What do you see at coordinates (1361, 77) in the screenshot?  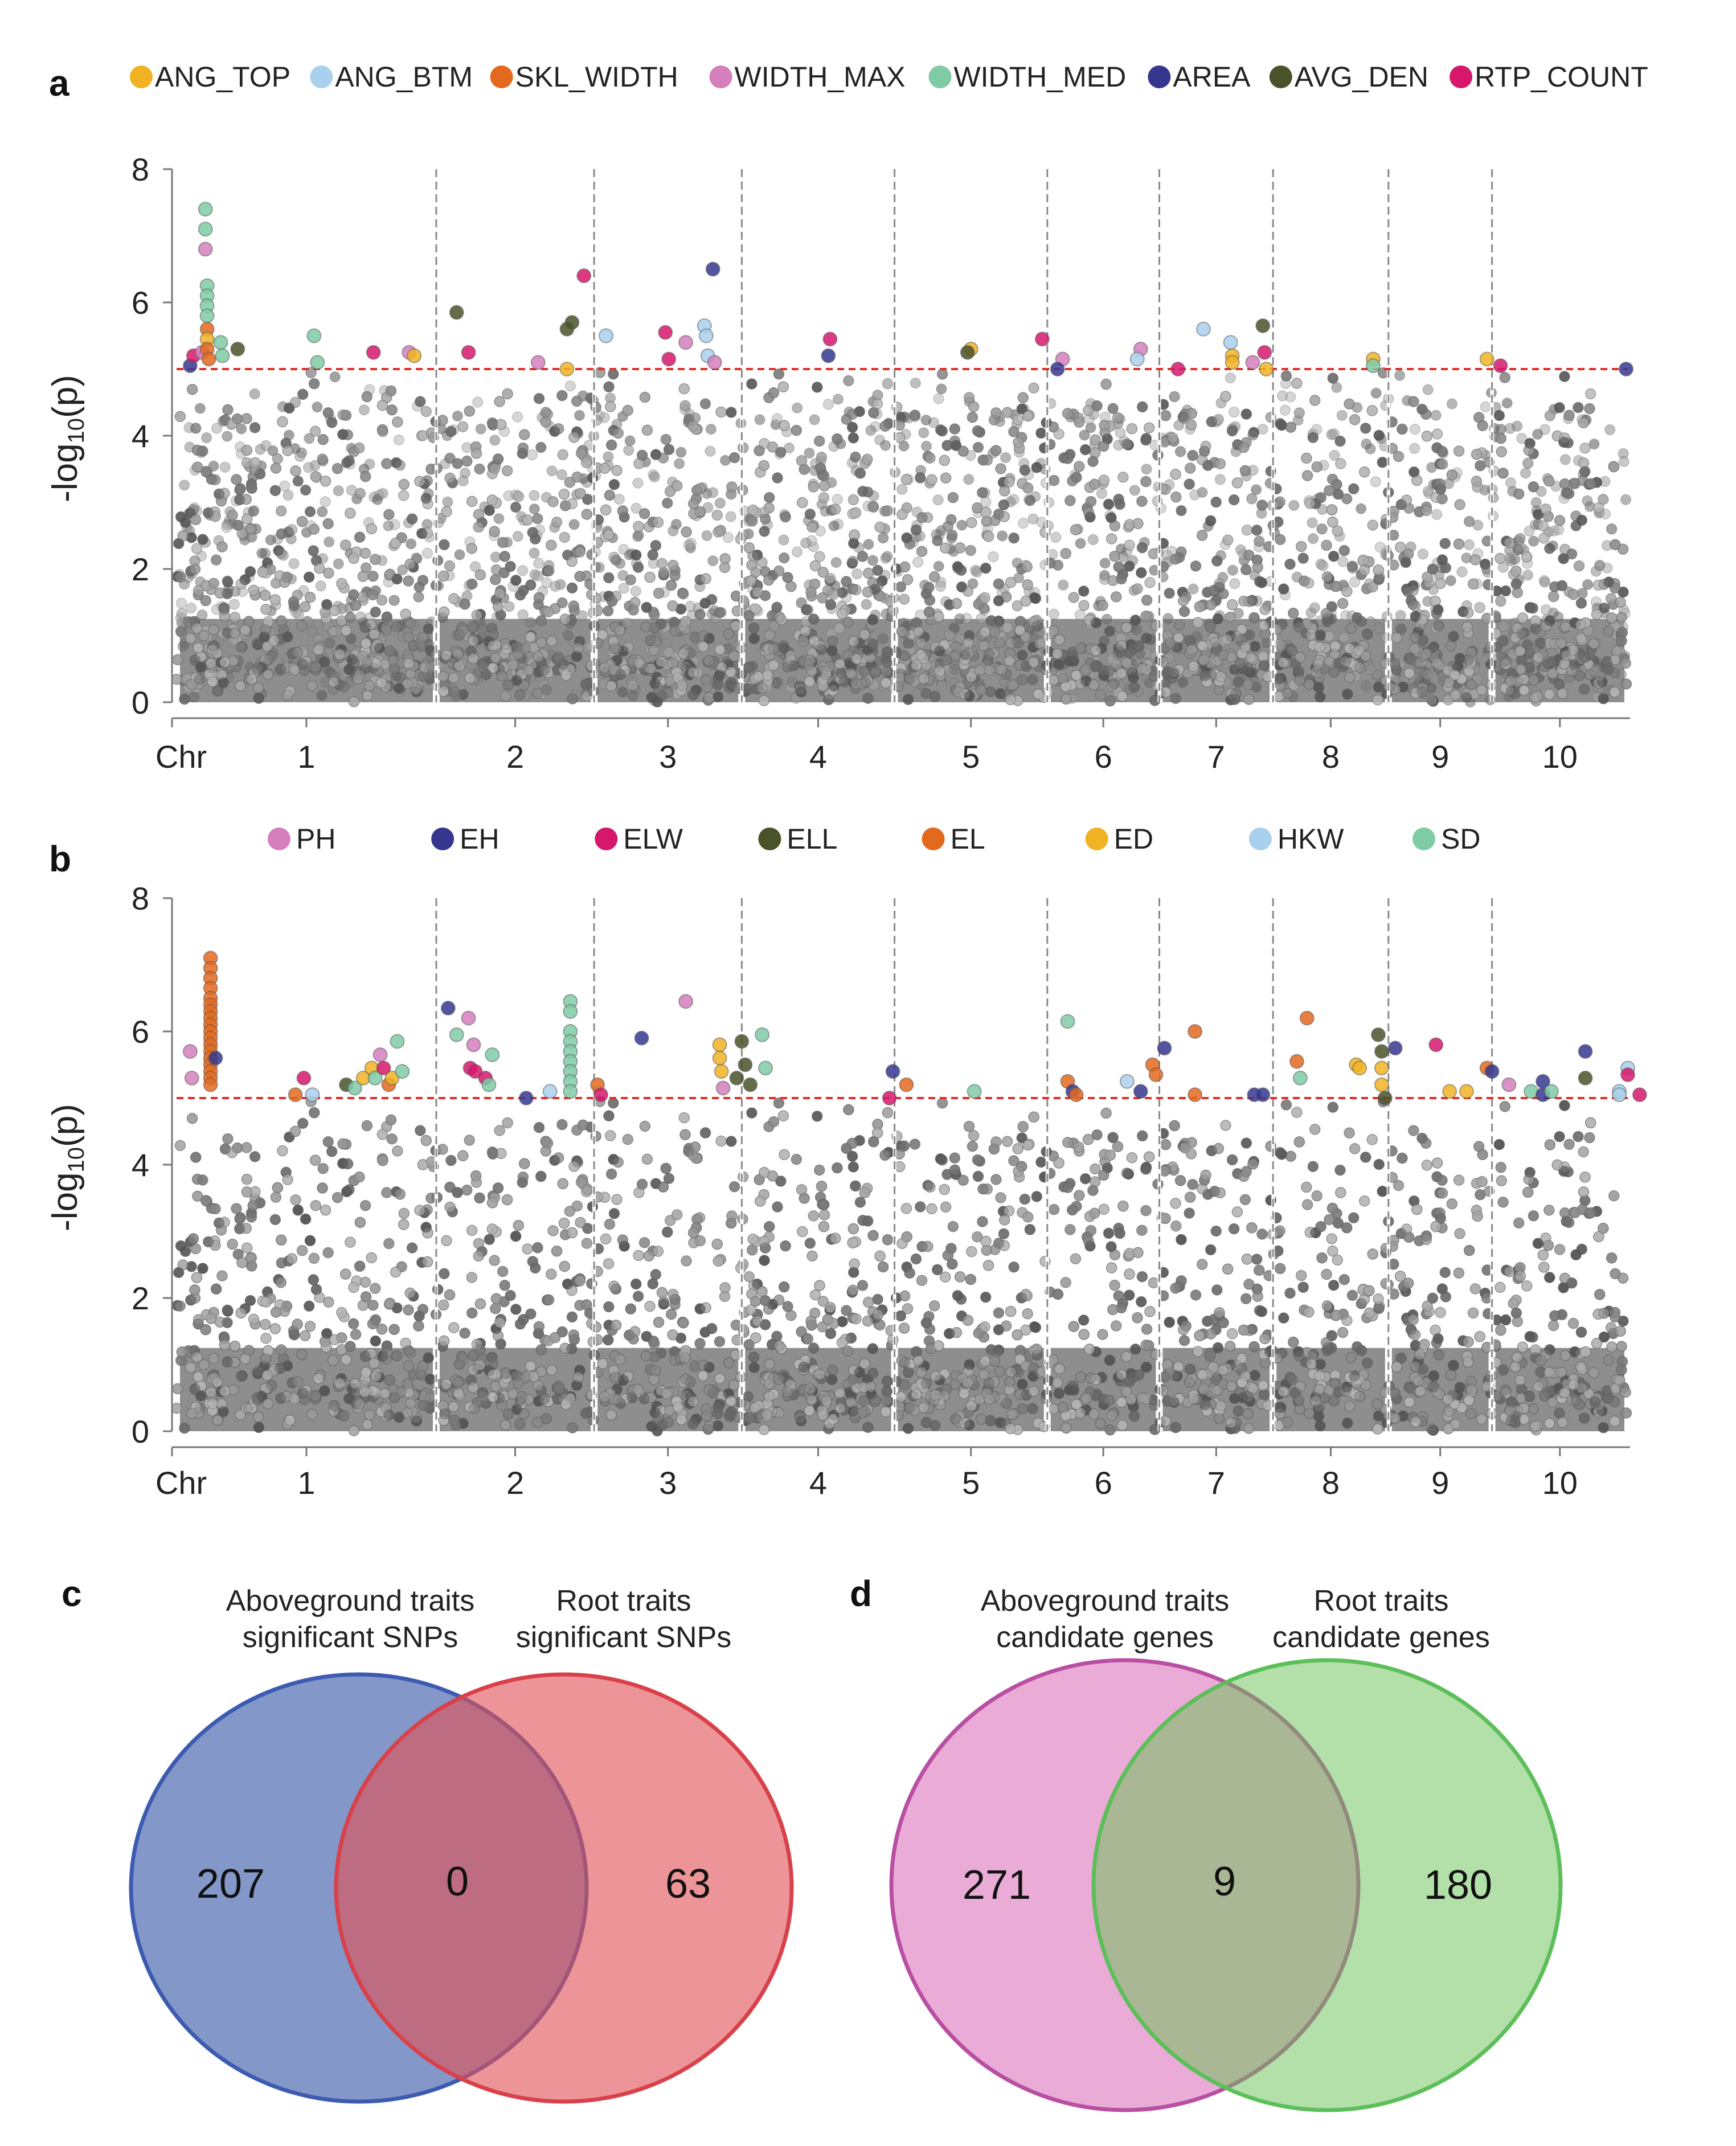 I see `legend-label-avg-den: AVG_DEN` at bounding box center [1361, 77].